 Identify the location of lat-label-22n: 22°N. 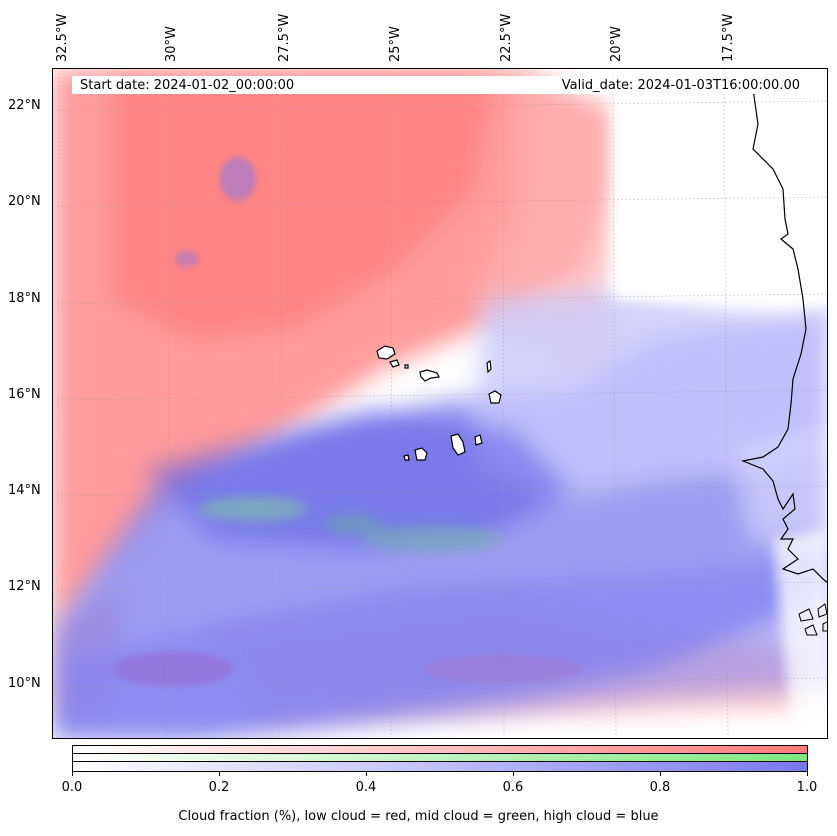
(24, 105).